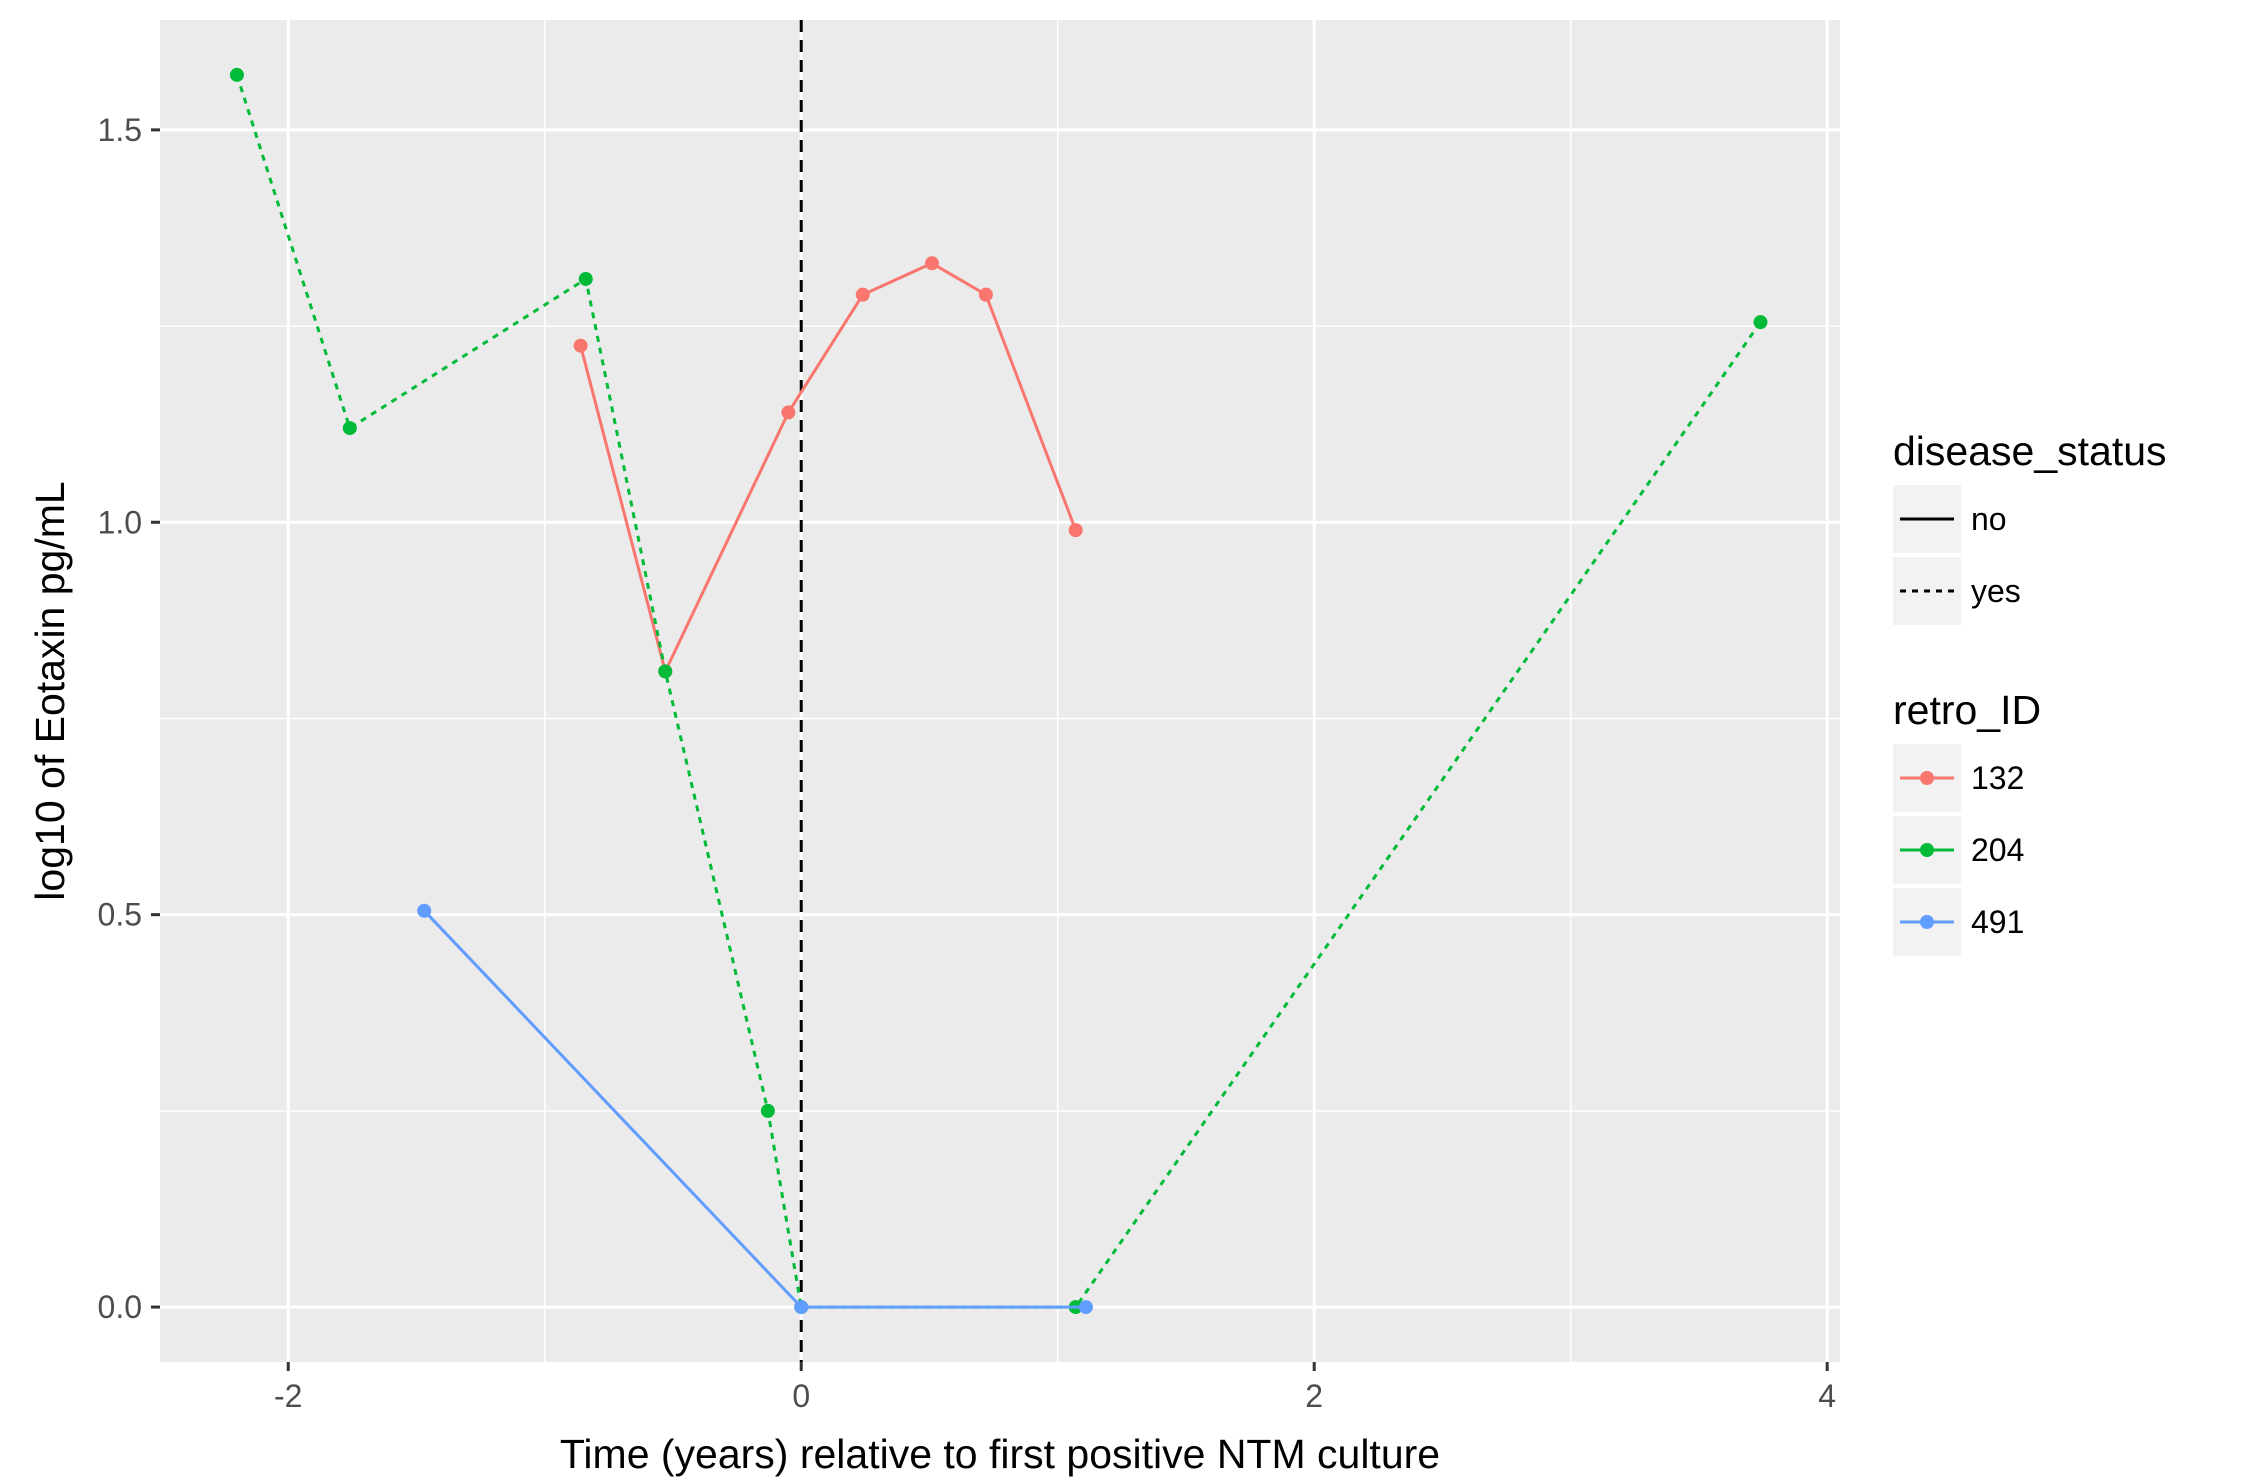 The height and width of the screenshot is (1478, 2250). Describe the element at coordinates (1997, 778) in the screenshot. I see `legend-label: 132` at that location.